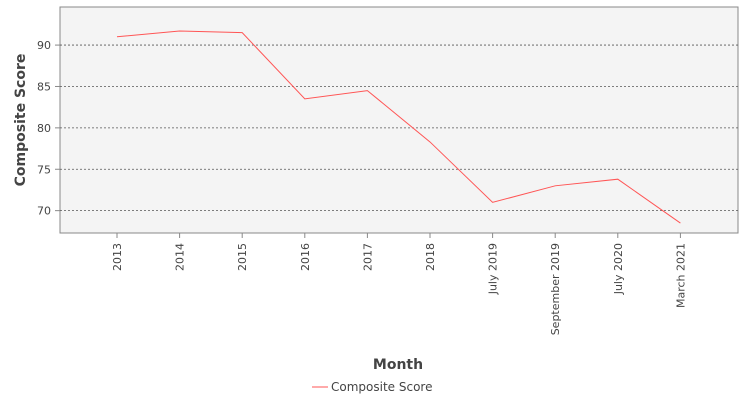  Describe the element at coordinates (381, 387) in the screenshot. I see `legend-label: Composite Score` at that location.